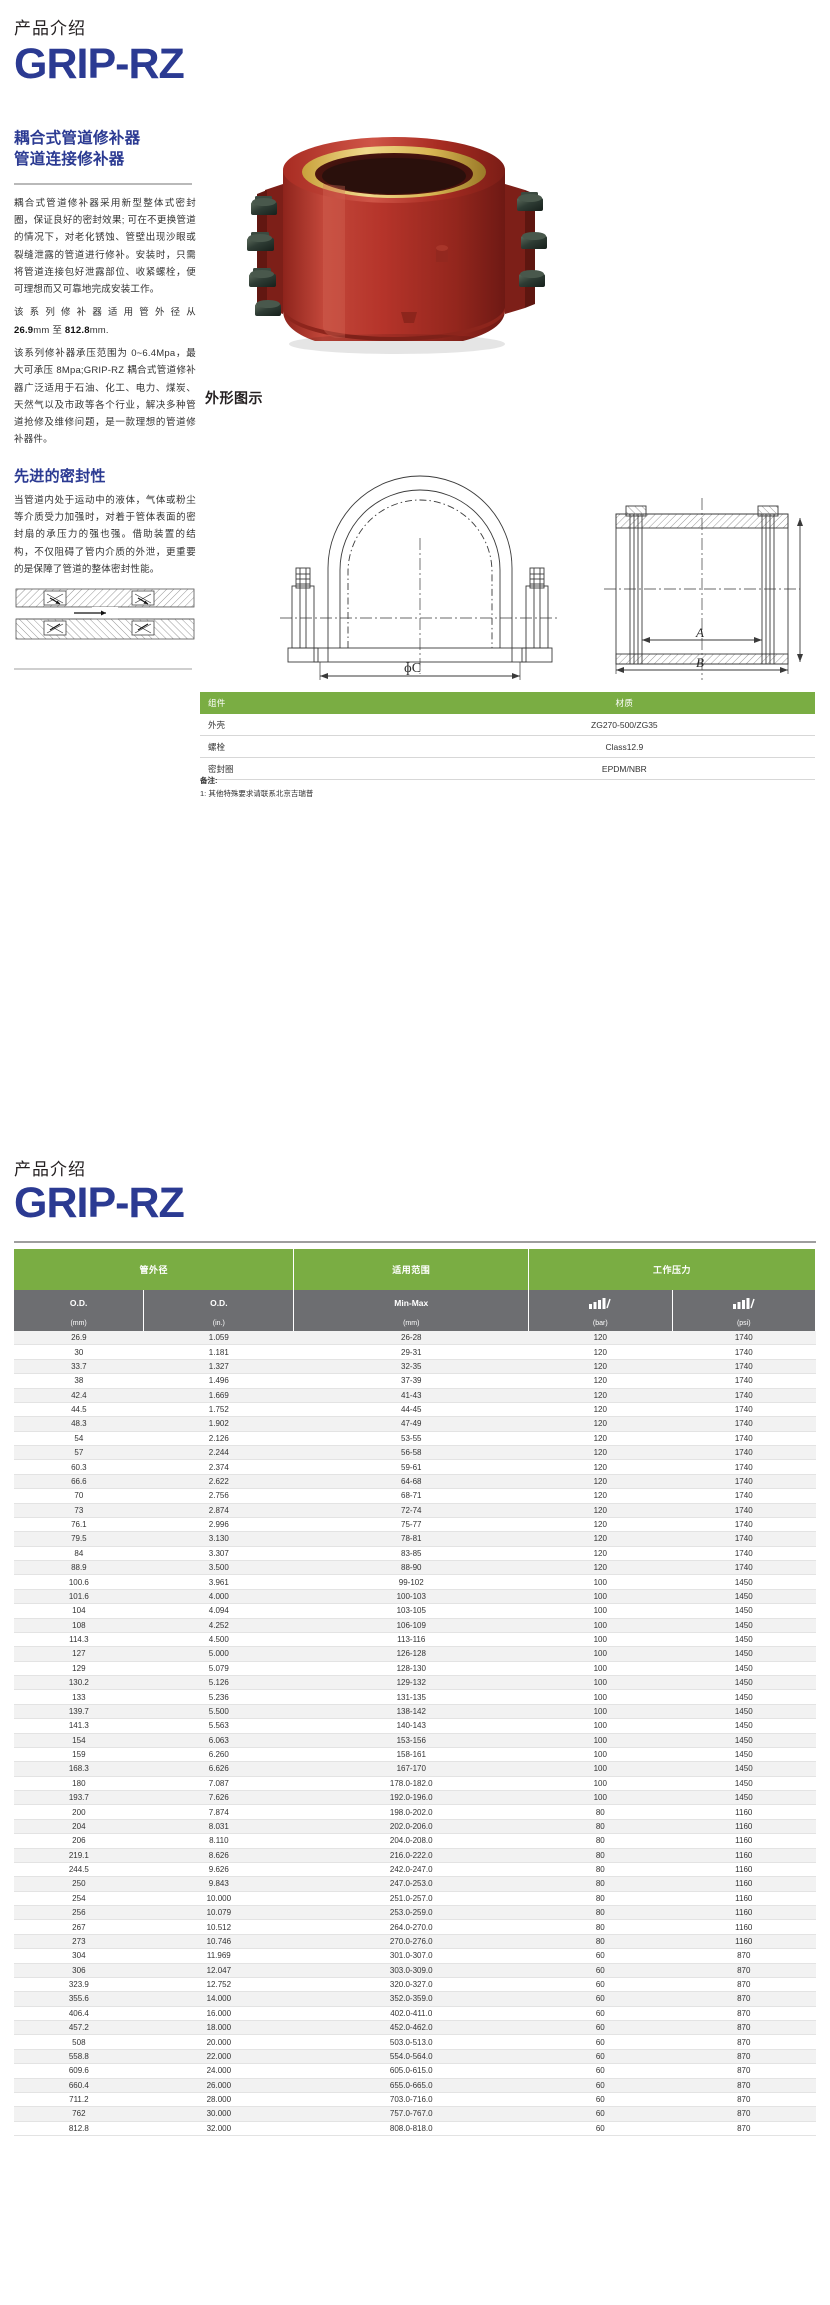 Image resolution: width=830 pixels, height=2305 pixels. What do you see at coordinates (79, 1482) in the screenshot?
I see `spec-cell-od-mm: 66.6` at bounding box center [79, 1482].